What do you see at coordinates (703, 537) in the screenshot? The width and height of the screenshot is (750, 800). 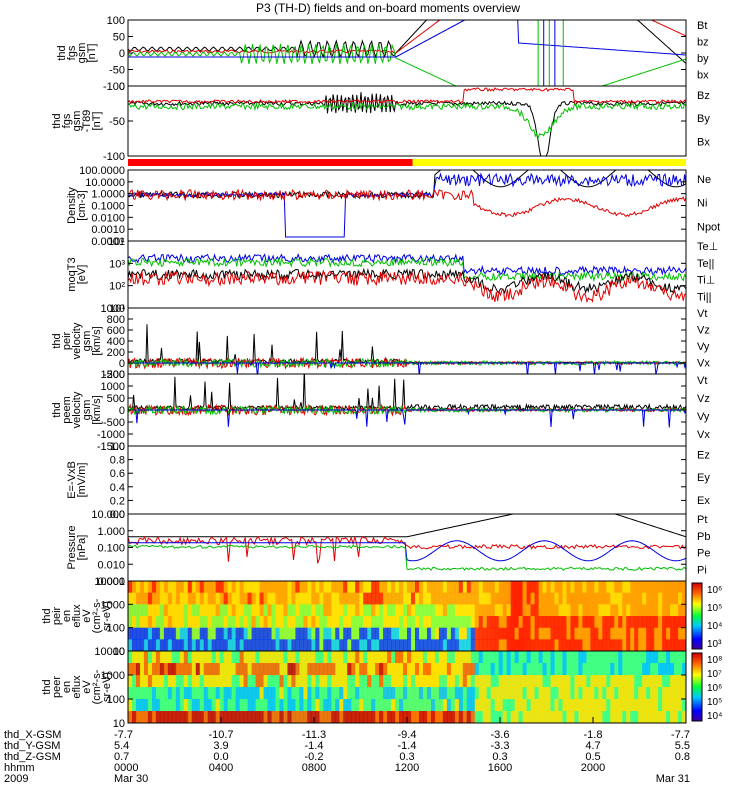 I see `legend-entry: Pb` at bounding box center [703, 537].